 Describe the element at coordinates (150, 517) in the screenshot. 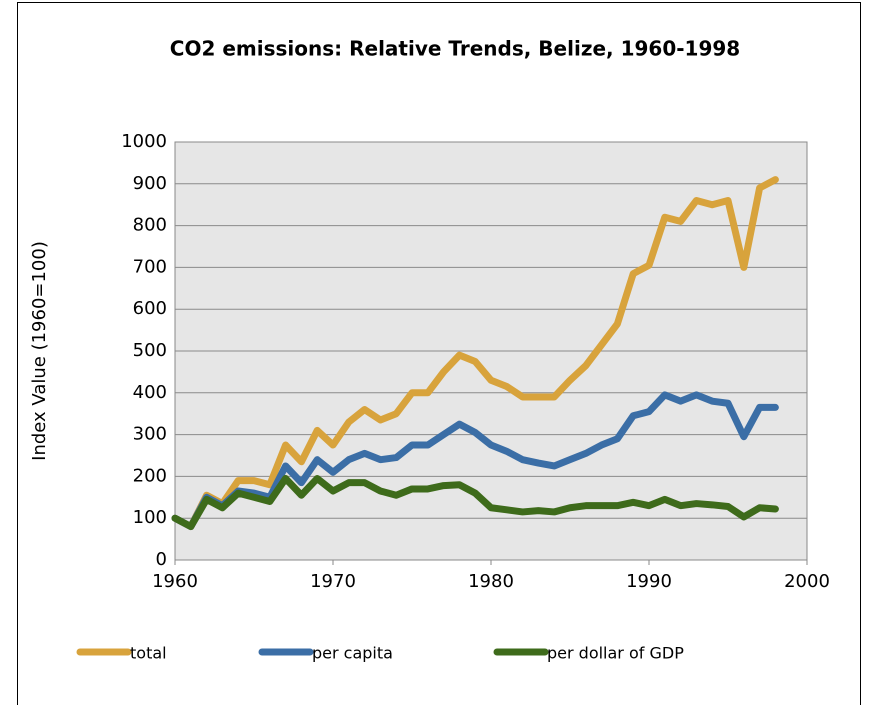

I see `y-tick-label: 100` at that location.